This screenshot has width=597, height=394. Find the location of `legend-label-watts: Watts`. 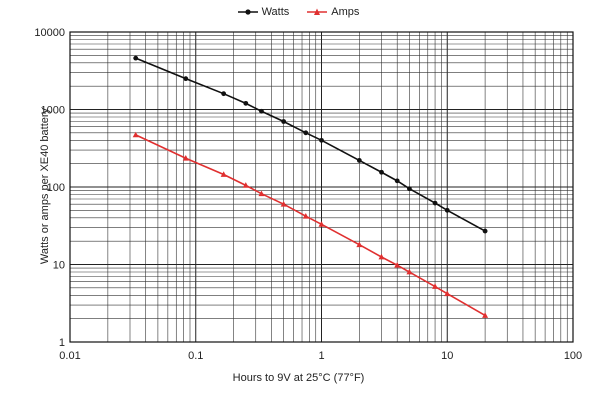

legend-label-watts: Watts is located at coordinates (275, 12).